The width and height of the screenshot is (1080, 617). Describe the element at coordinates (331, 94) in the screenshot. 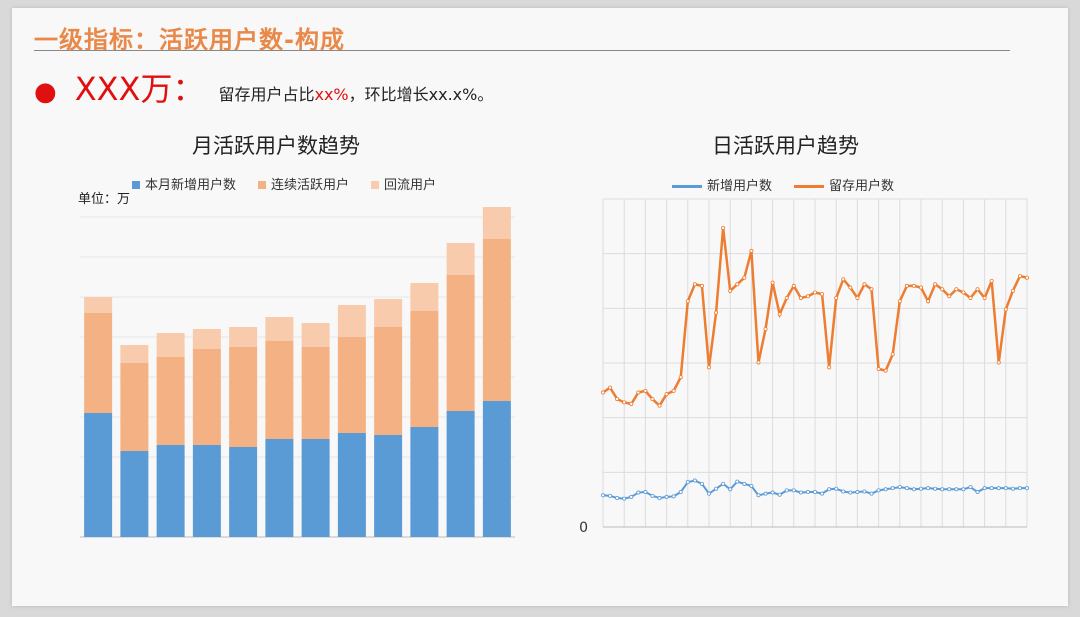

I see `summary-pct: xx%` at that location.